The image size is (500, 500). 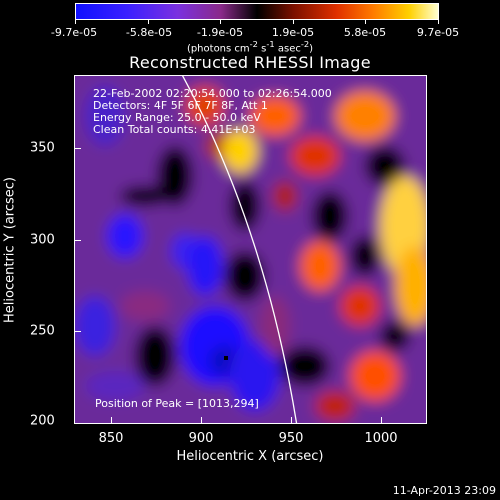 I want to click on x-tick-label: 850, so click(x=111, y=438).